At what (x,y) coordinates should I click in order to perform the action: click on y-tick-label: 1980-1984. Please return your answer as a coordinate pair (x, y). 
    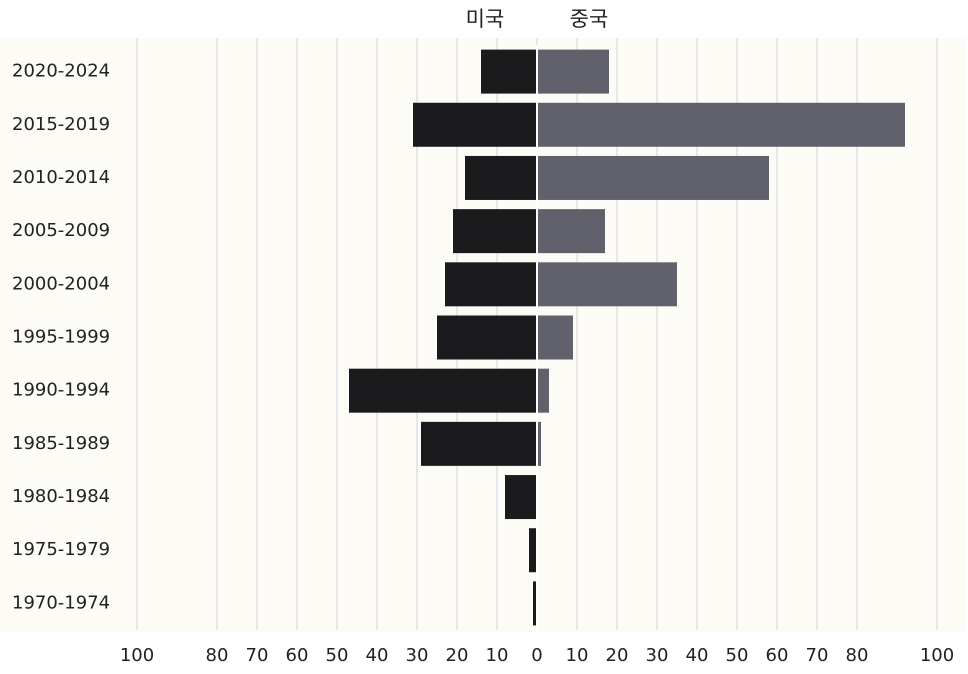
    Looking at the image, I should click on (61, 496).